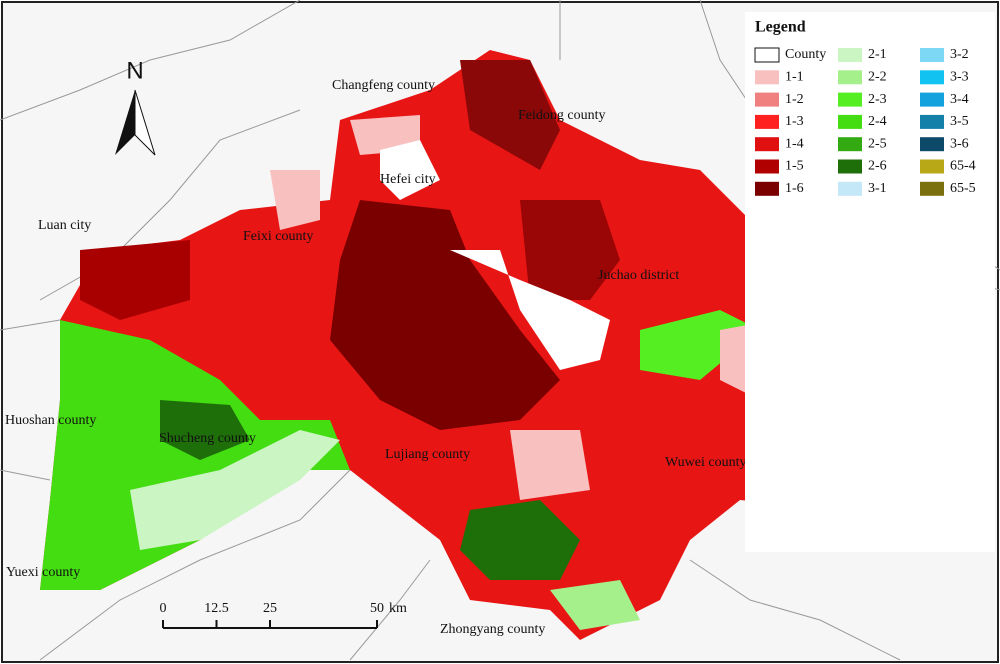 This screenshot has height=664, width=1000. I want to click on legend-label: 3-2, so click(959, 54).